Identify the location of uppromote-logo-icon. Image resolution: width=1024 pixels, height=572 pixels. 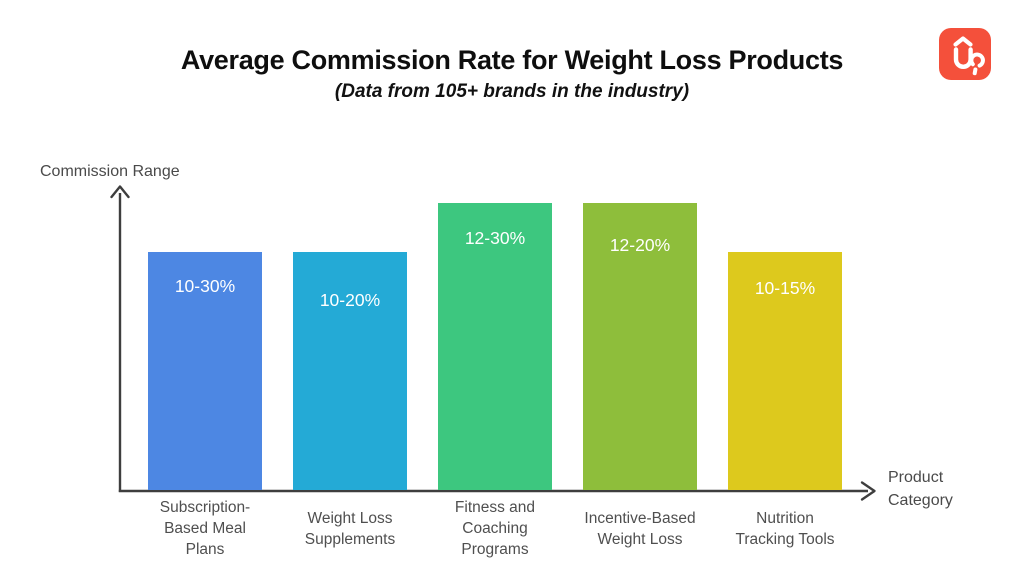
(965, 54).